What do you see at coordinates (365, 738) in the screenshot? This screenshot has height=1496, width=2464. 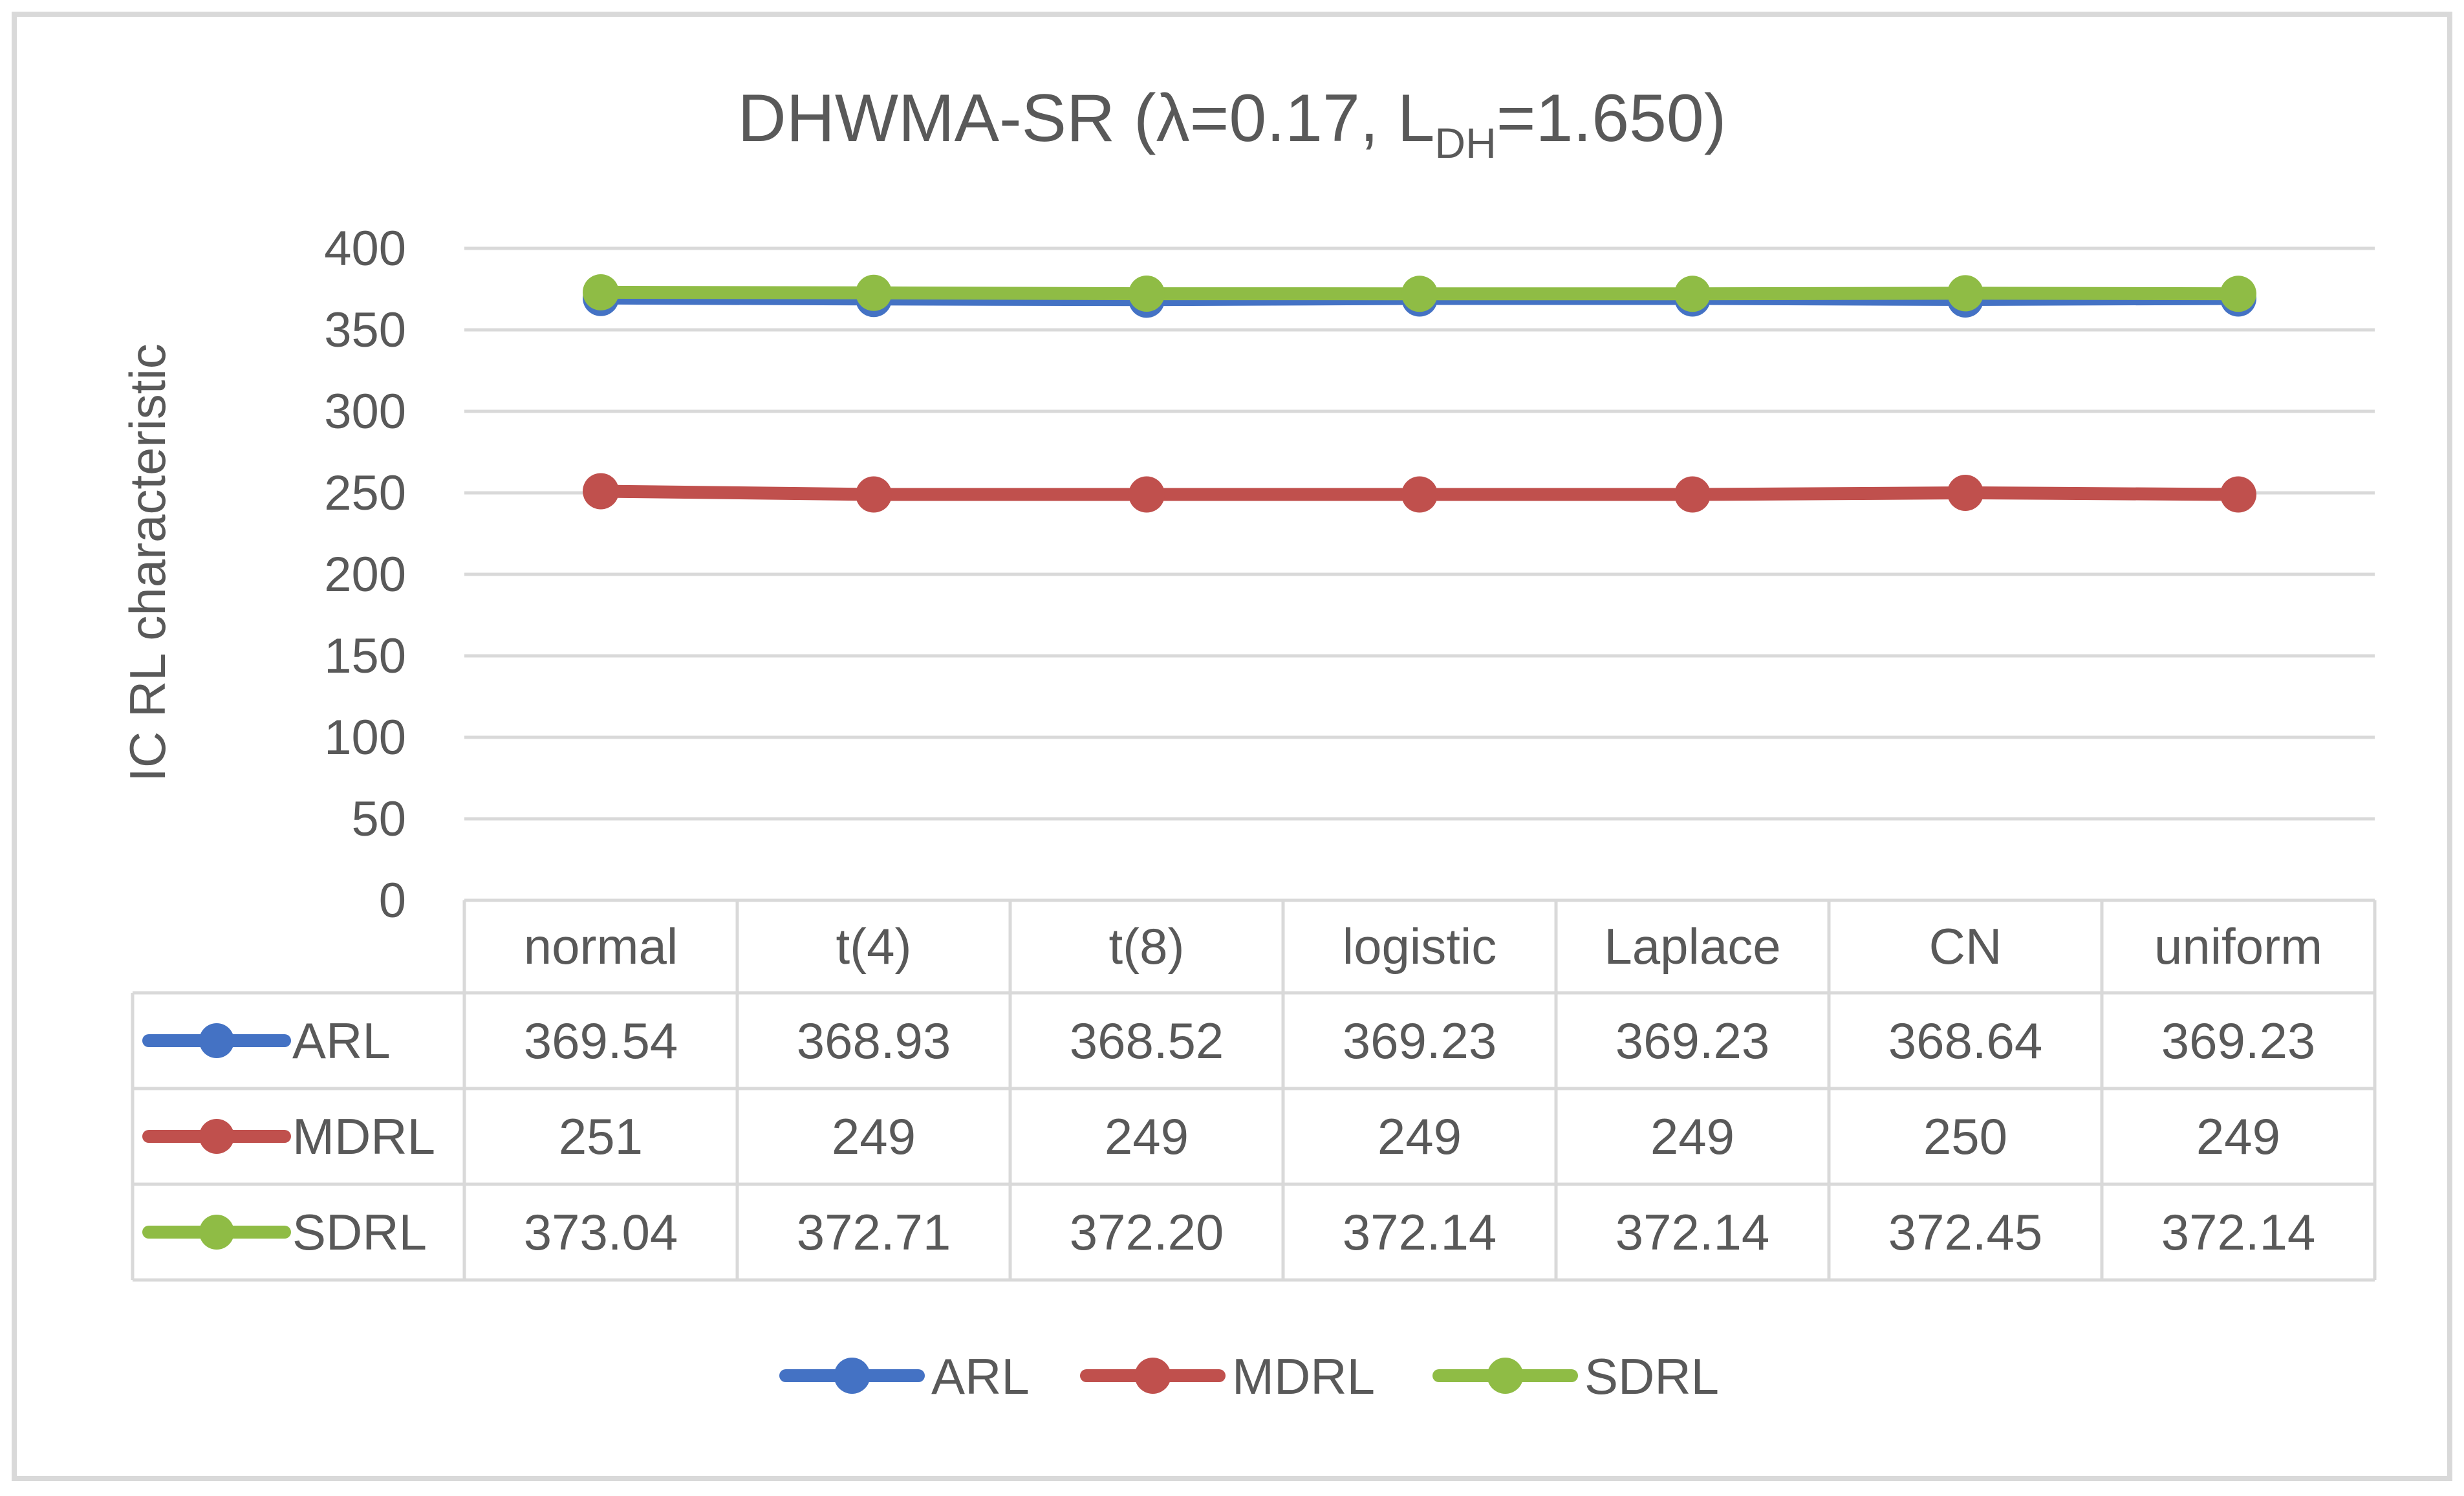 I see `y-tick-label: 100` at bounding box center [365, 738].